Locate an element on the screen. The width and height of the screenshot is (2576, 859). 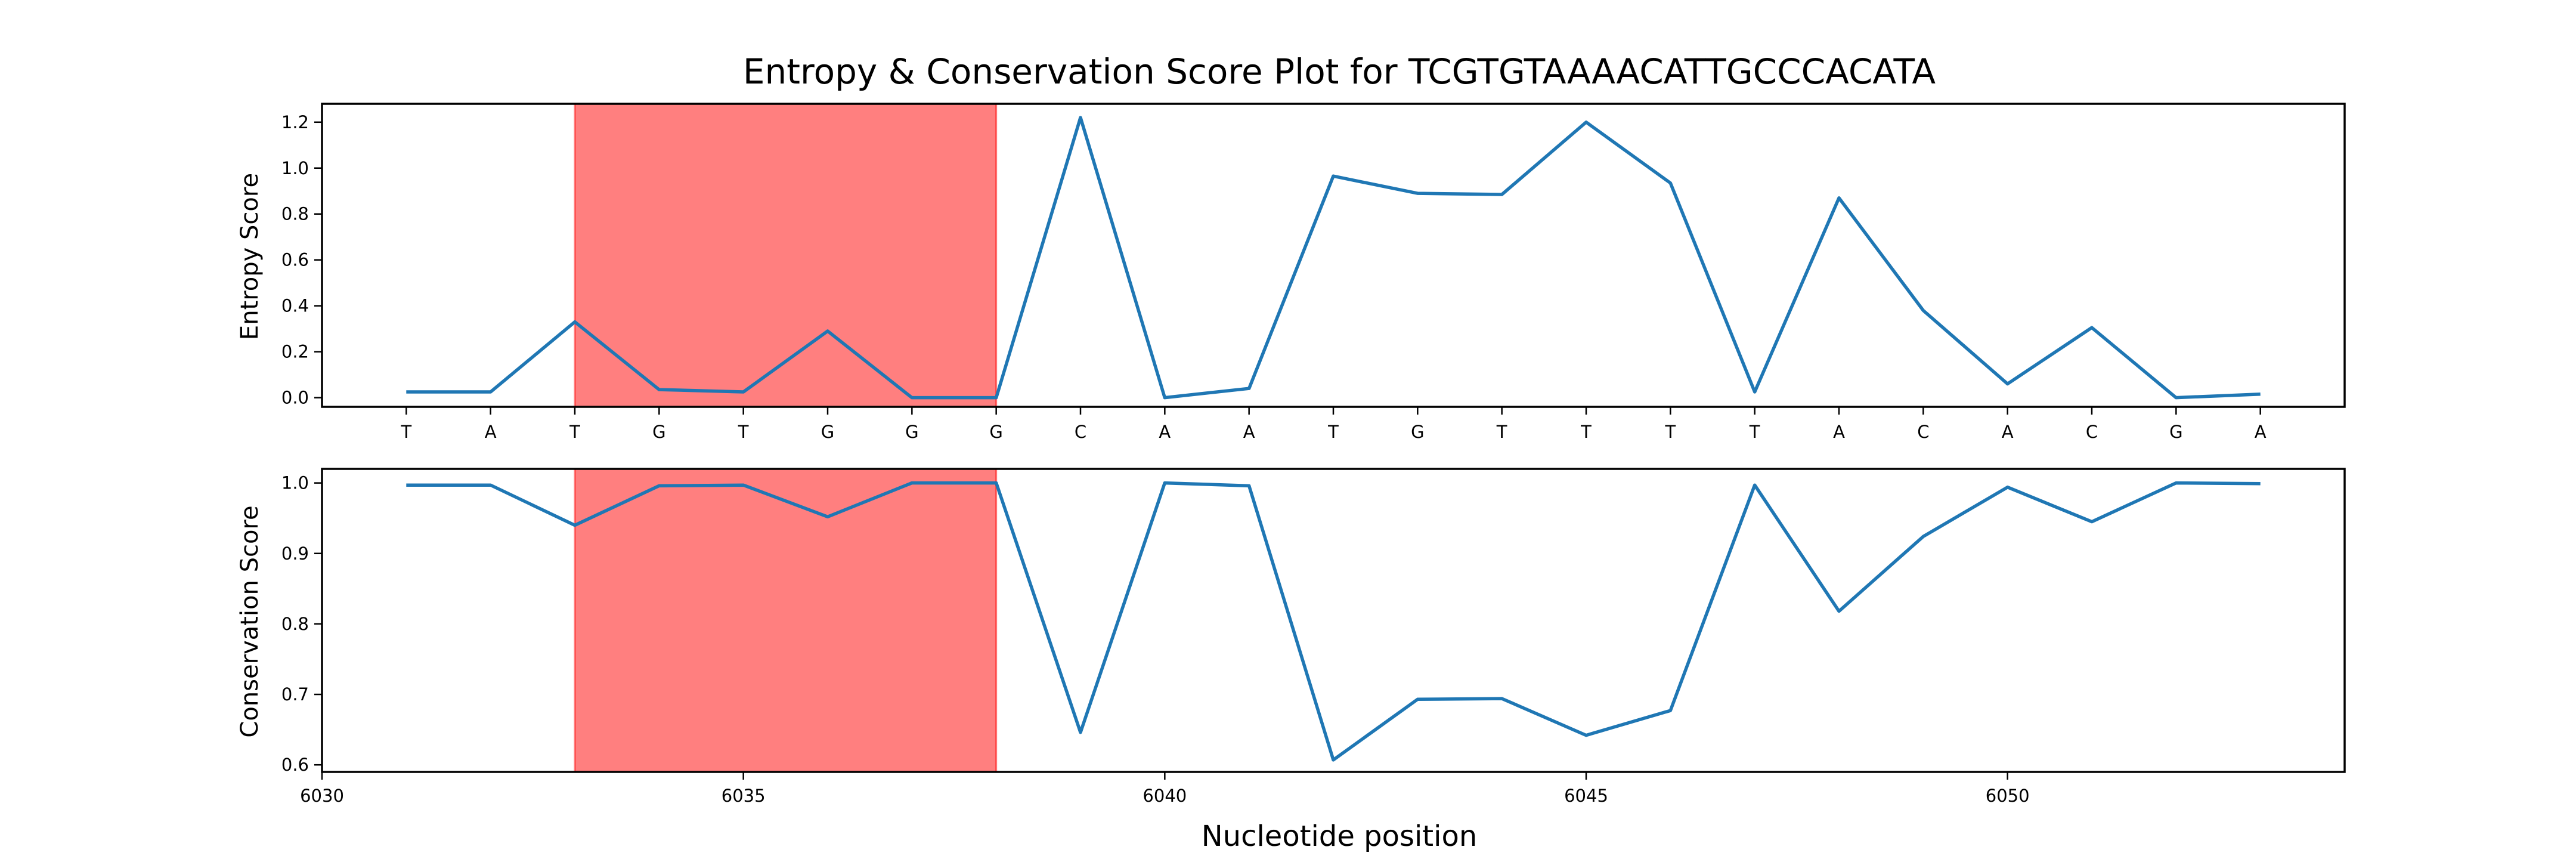
x-tick-label: 6040 is located at coordinates (1165, 796).